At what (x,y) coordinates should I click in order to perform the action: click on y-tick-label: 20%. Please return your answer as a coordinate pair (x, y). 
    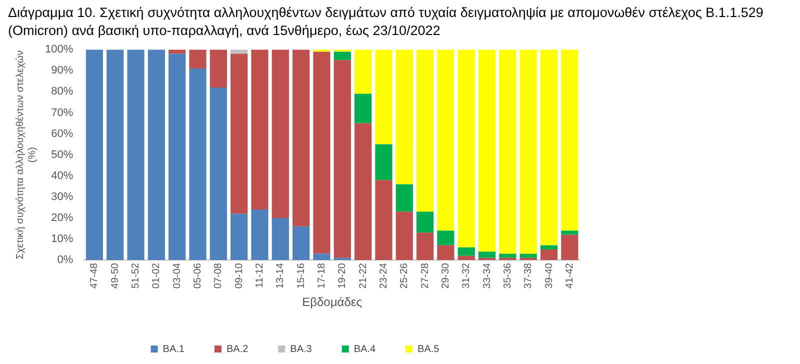
    Looking at the image, I should click on (62, 218).